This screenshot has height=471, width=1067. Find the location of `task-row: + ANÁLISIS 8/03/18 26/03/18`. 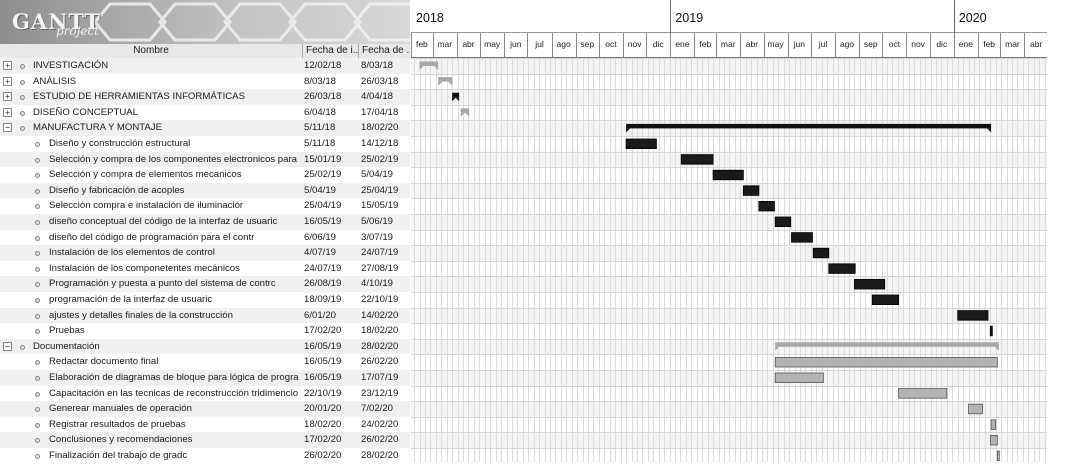

task-row: + ANÁLISIS 8/03/18 26/03/18 is located at coordinates (205, 82).